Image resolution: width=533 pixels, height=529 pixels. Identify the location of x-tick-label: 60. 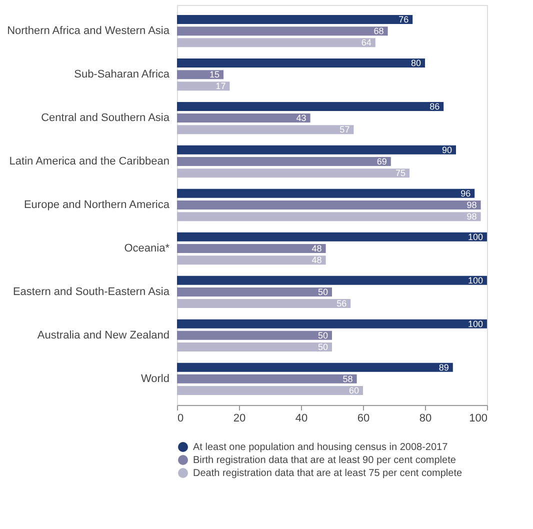
(363, 418).